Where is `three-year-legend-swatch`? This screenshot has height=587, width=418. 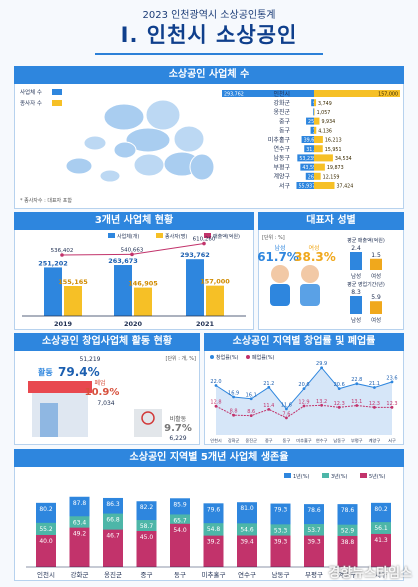 three-year-legend-swatch is located at coordinates (111, 235).